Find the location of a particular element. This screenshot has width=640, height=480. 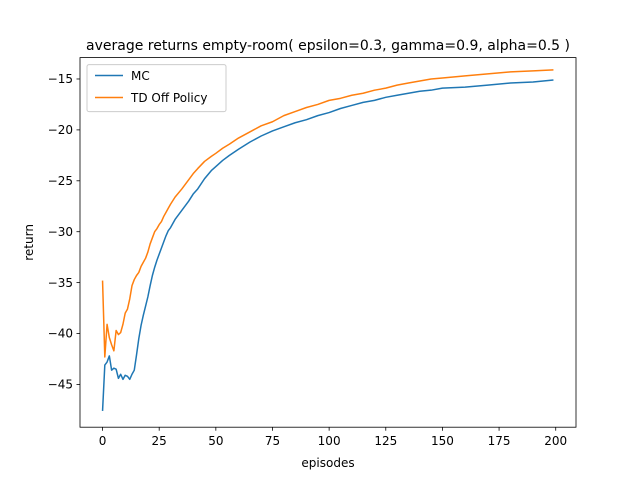

x-axis-label: episodes is located at coordinates (327, 463).